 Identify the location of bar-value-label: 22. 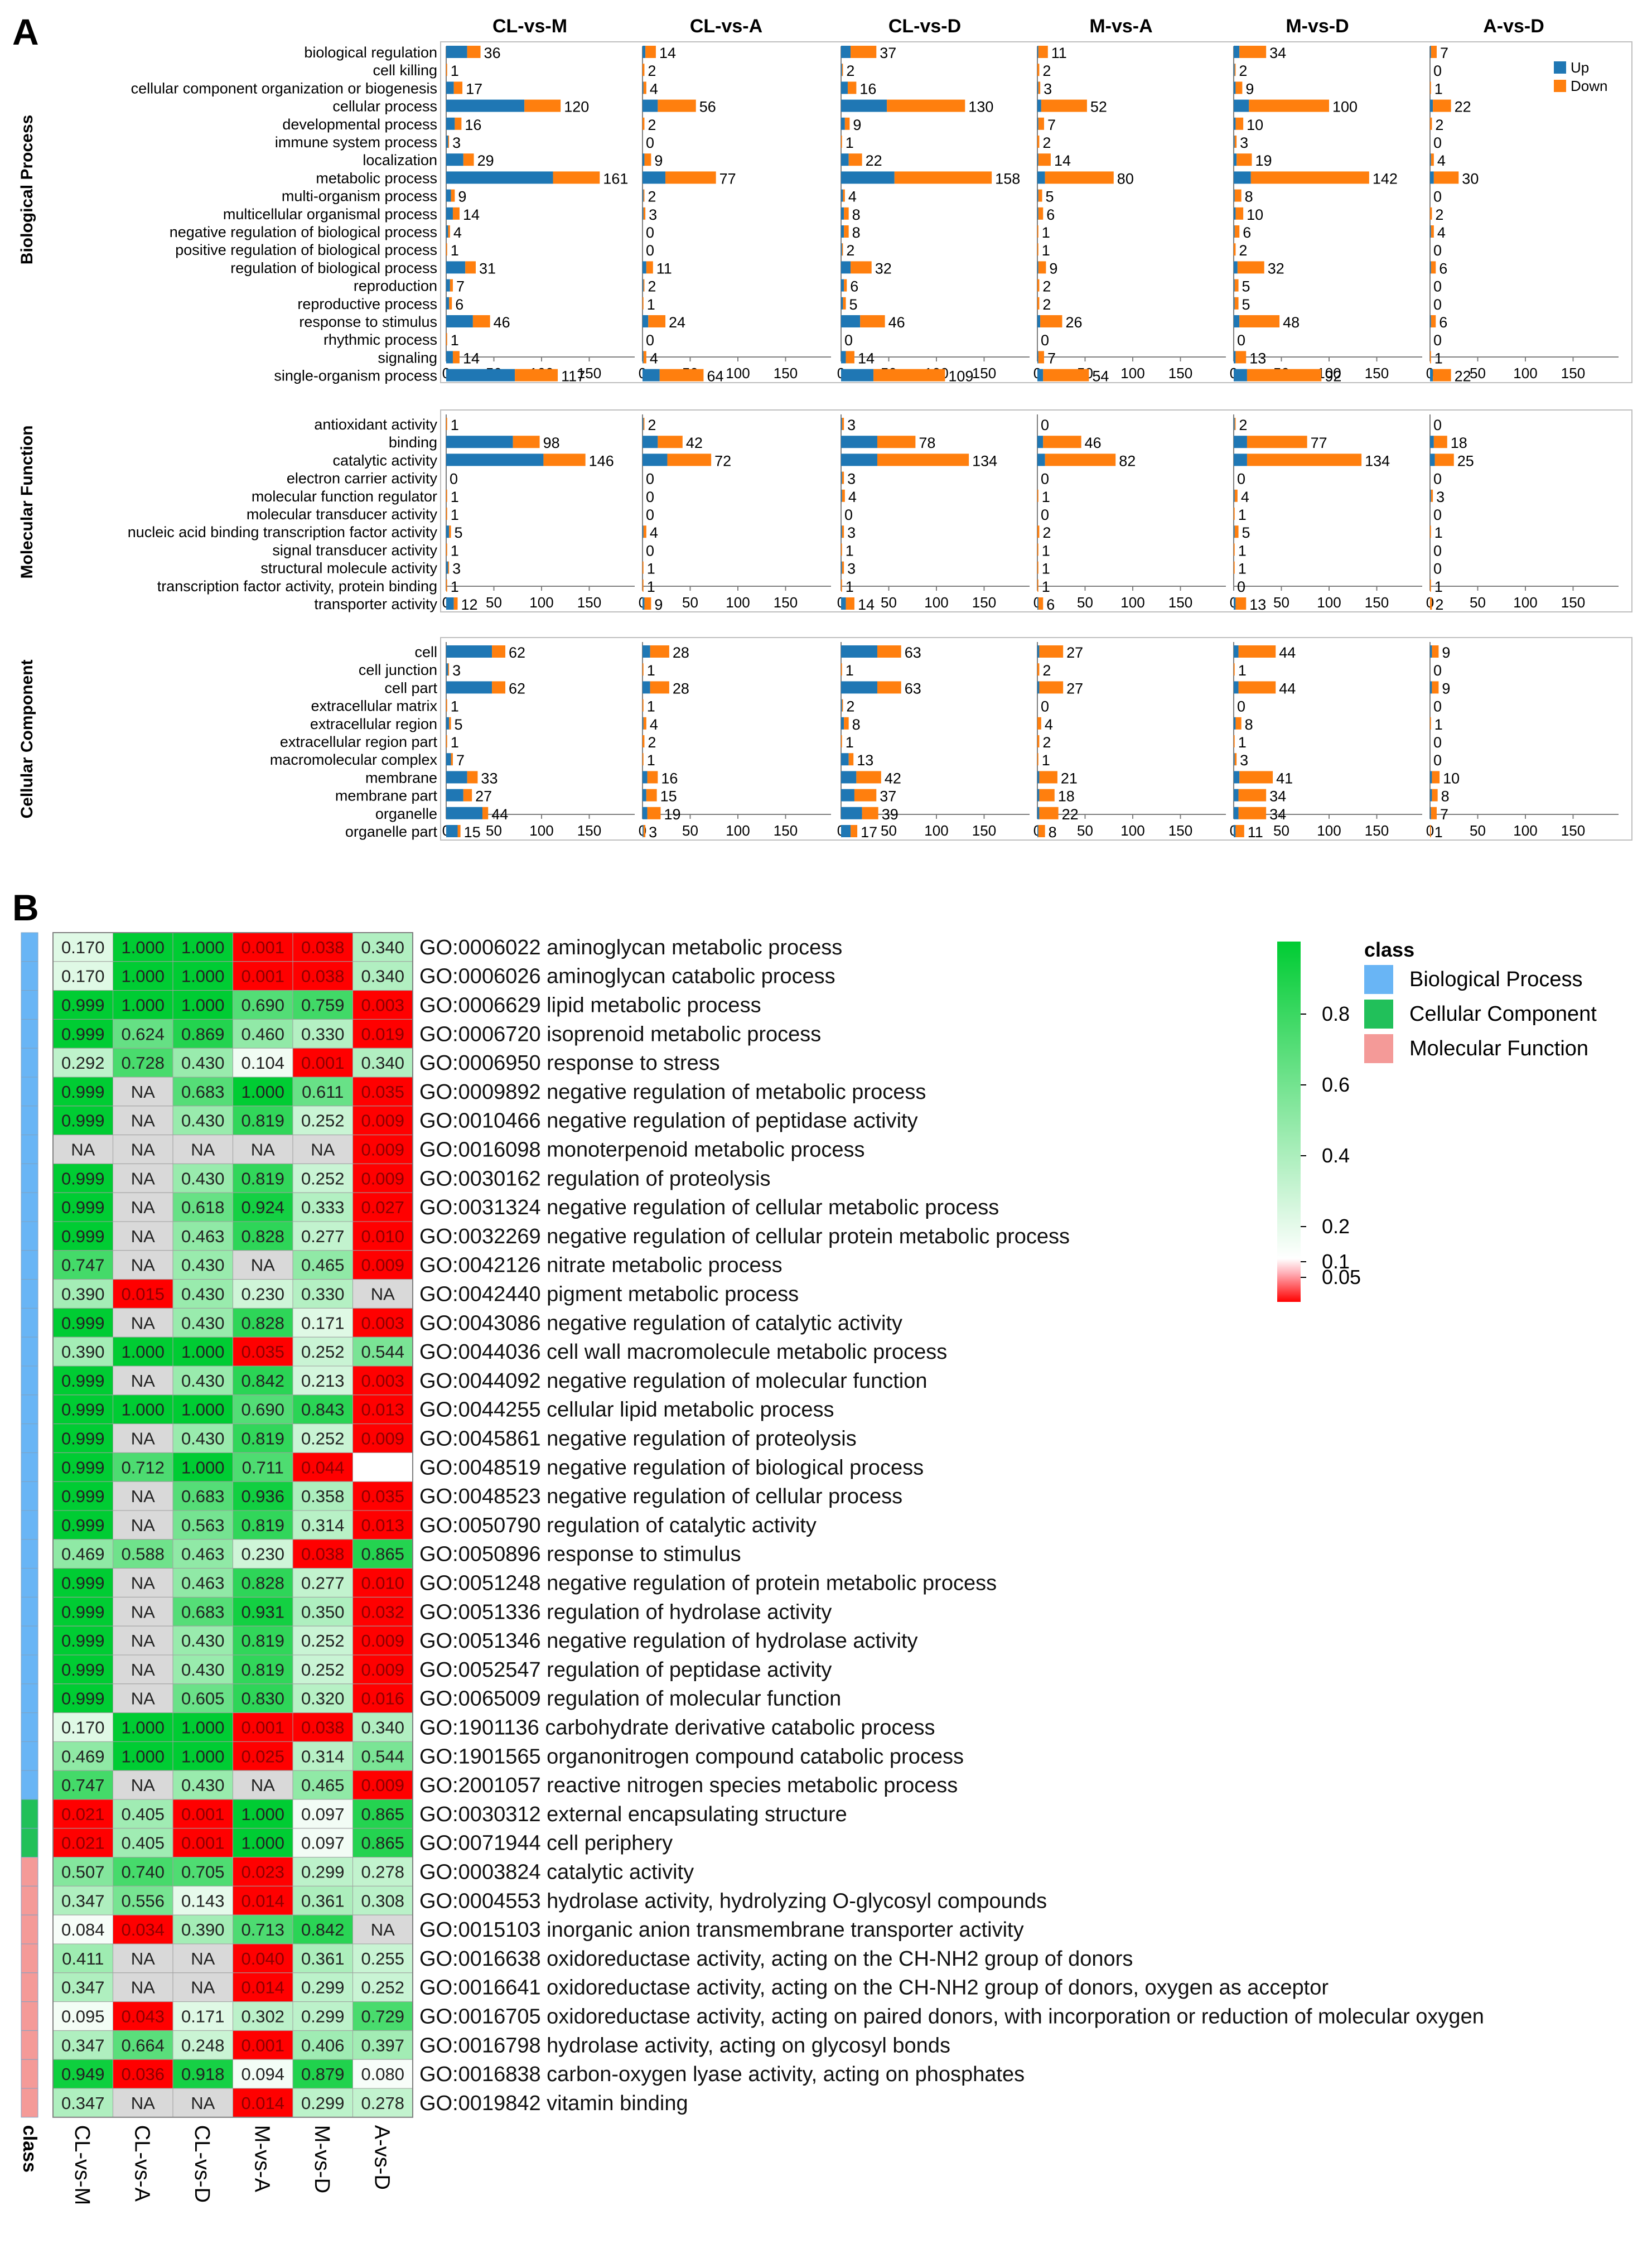
(874, 160).